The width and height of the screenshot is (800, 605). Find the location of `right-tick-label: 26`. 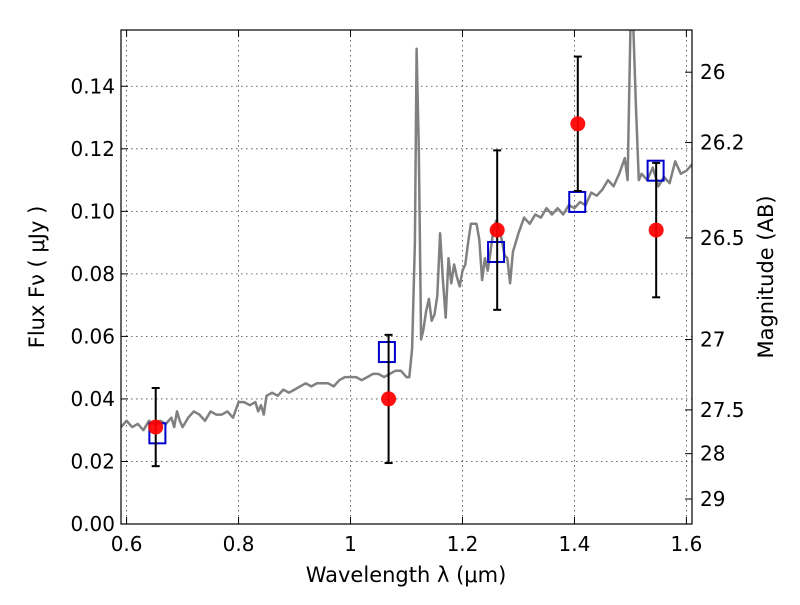

right-tick-label: 26 is located at coordinates (712, 72).